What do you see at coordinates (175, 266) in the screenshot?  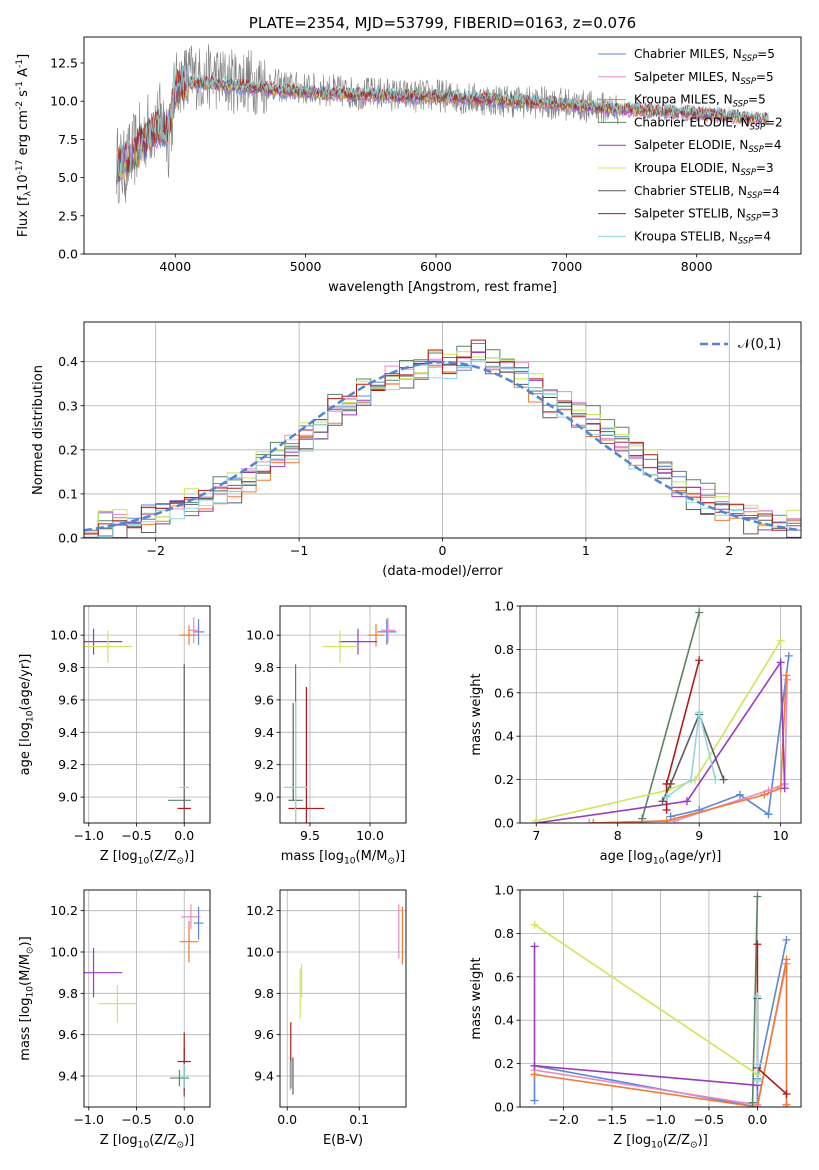 I see `x-tick-label: 4000` at bounding box center [175, 266].